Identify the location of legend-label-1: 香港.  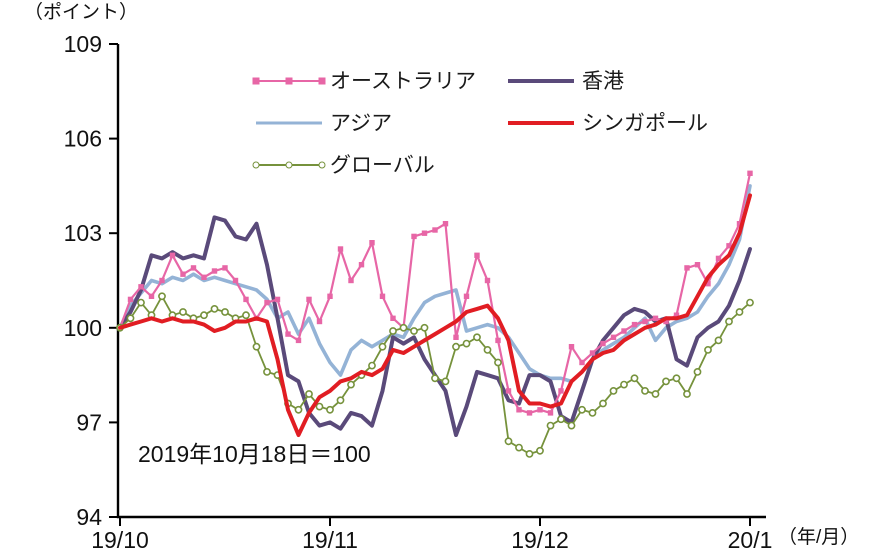
(603, 81).